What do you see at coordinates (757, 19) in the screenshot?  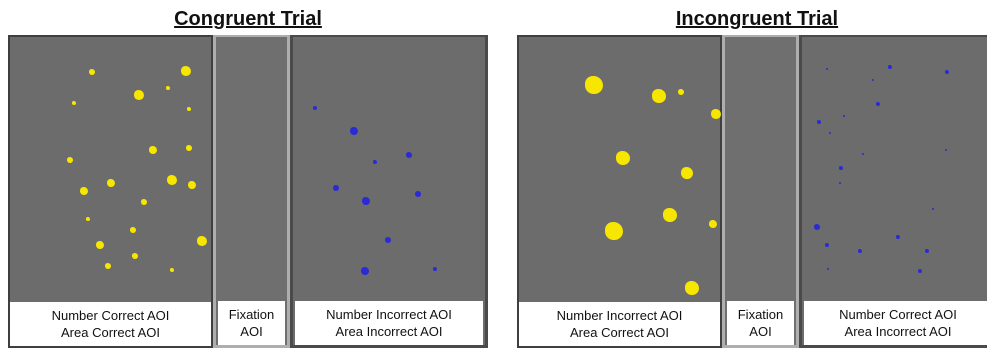 I see `trial-title: Incongruent Trial` at bounding box center [757, 19].